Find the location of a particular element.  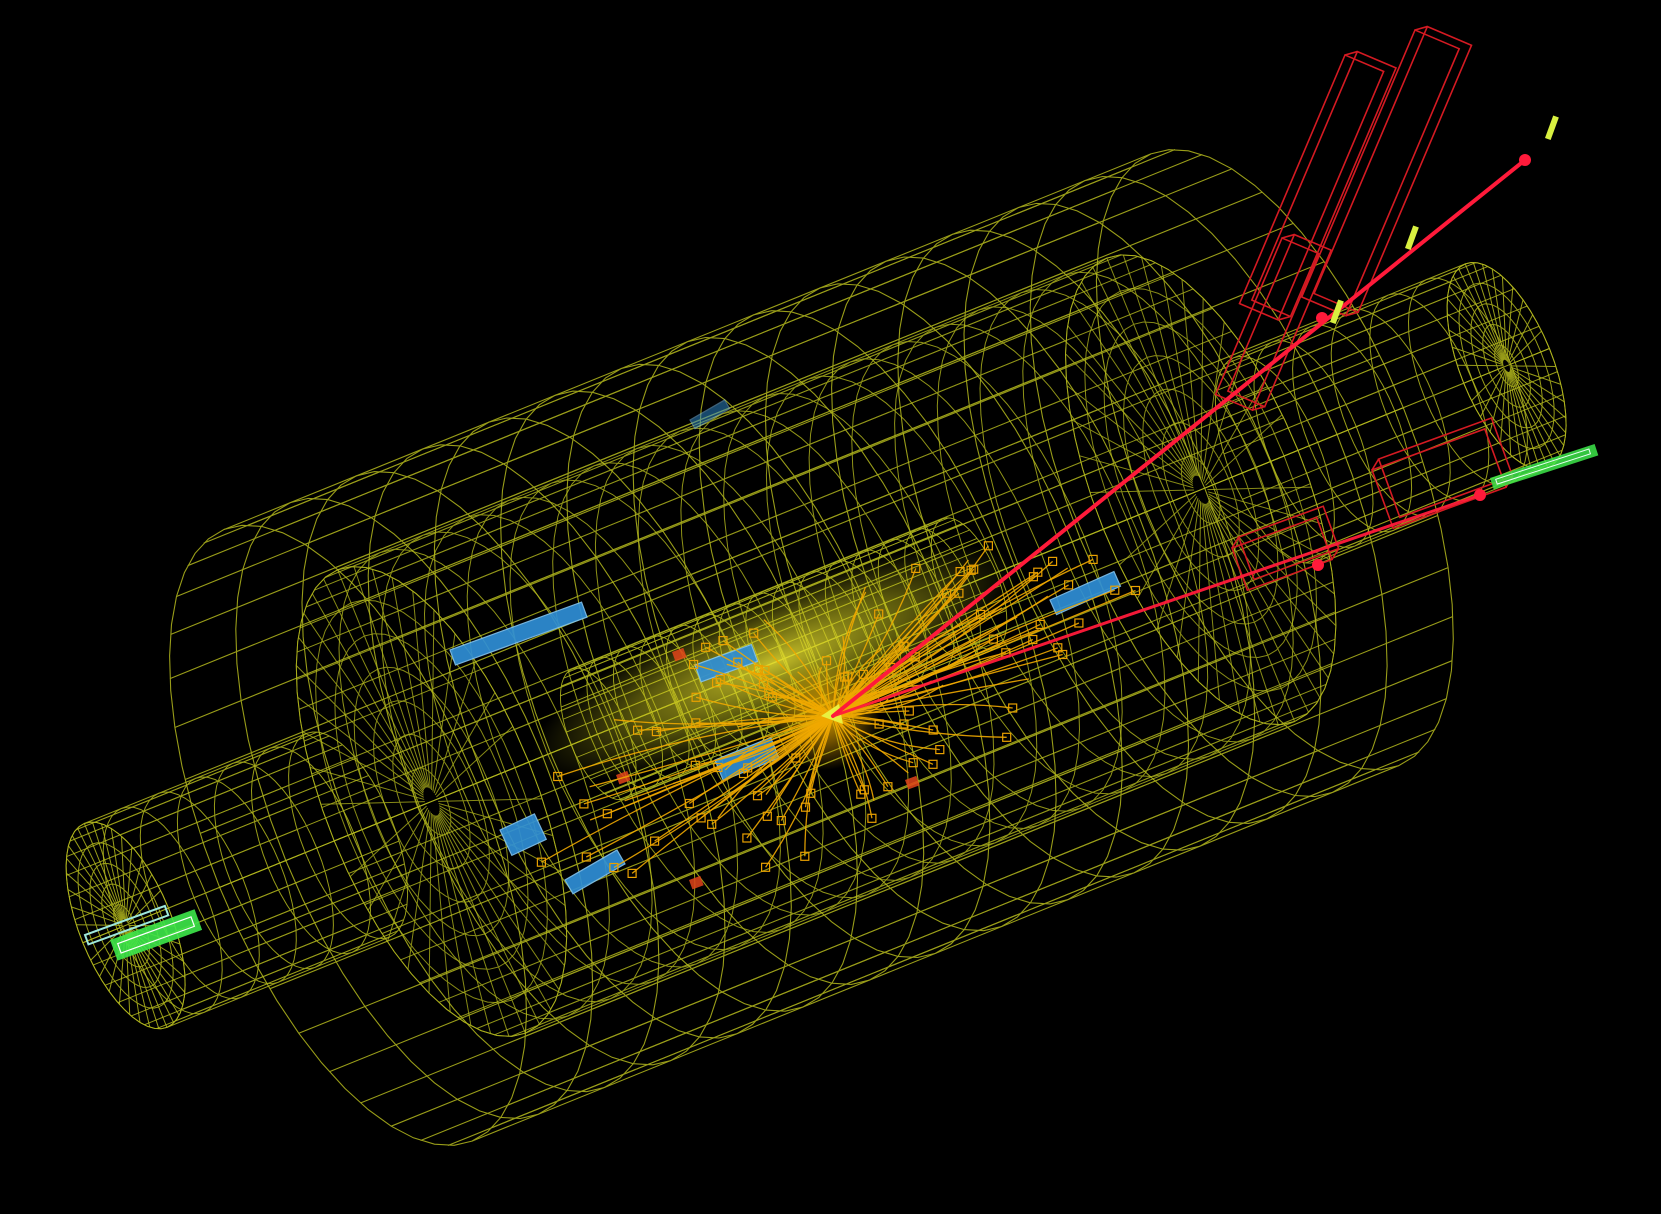

forward-module-green is located at coordinates (156, 935).